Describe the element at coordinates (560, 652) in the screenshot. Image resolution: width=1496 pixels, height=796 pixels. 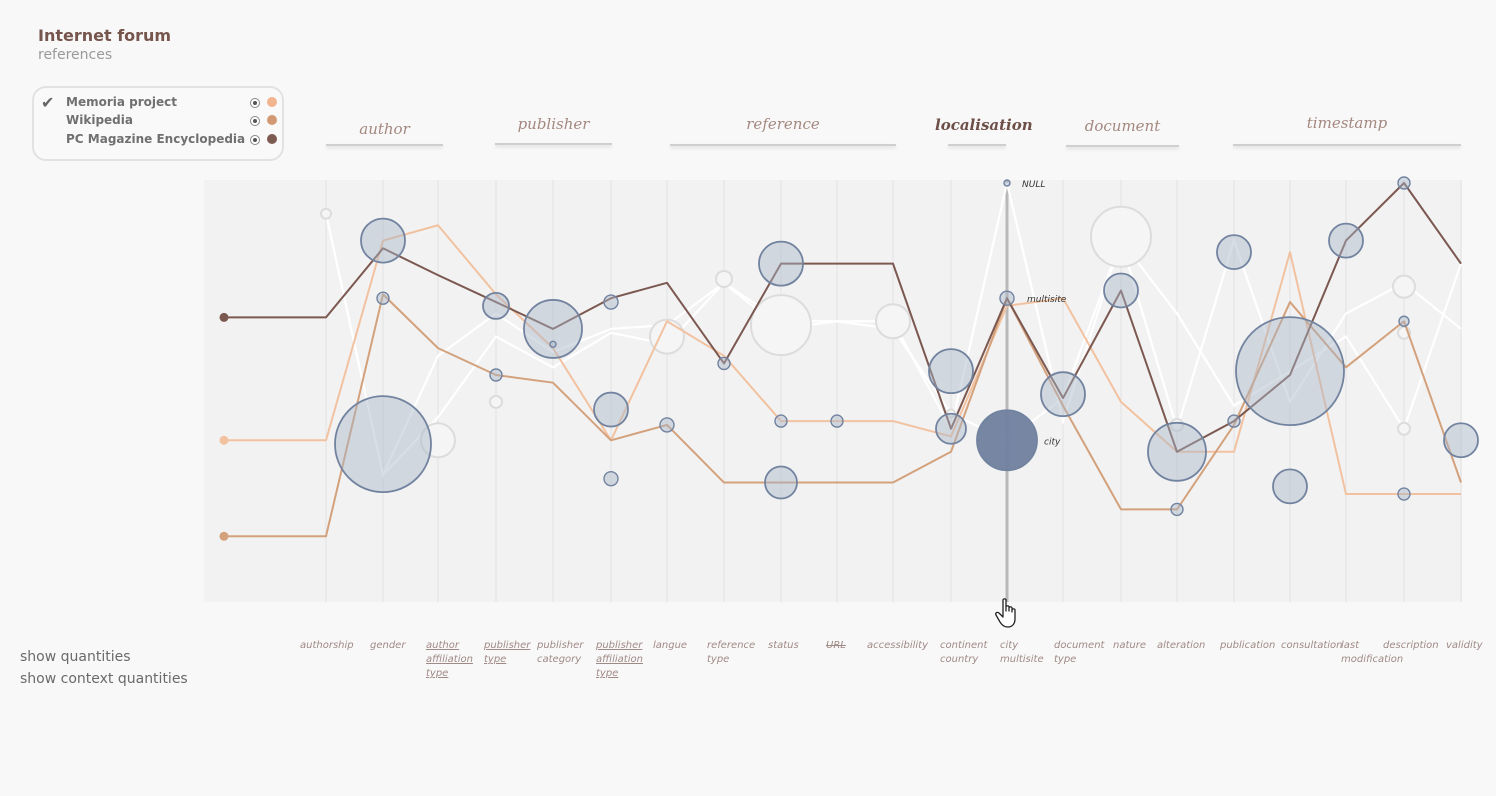
I see `axis-label-publisher-category: publisher category` at that location.